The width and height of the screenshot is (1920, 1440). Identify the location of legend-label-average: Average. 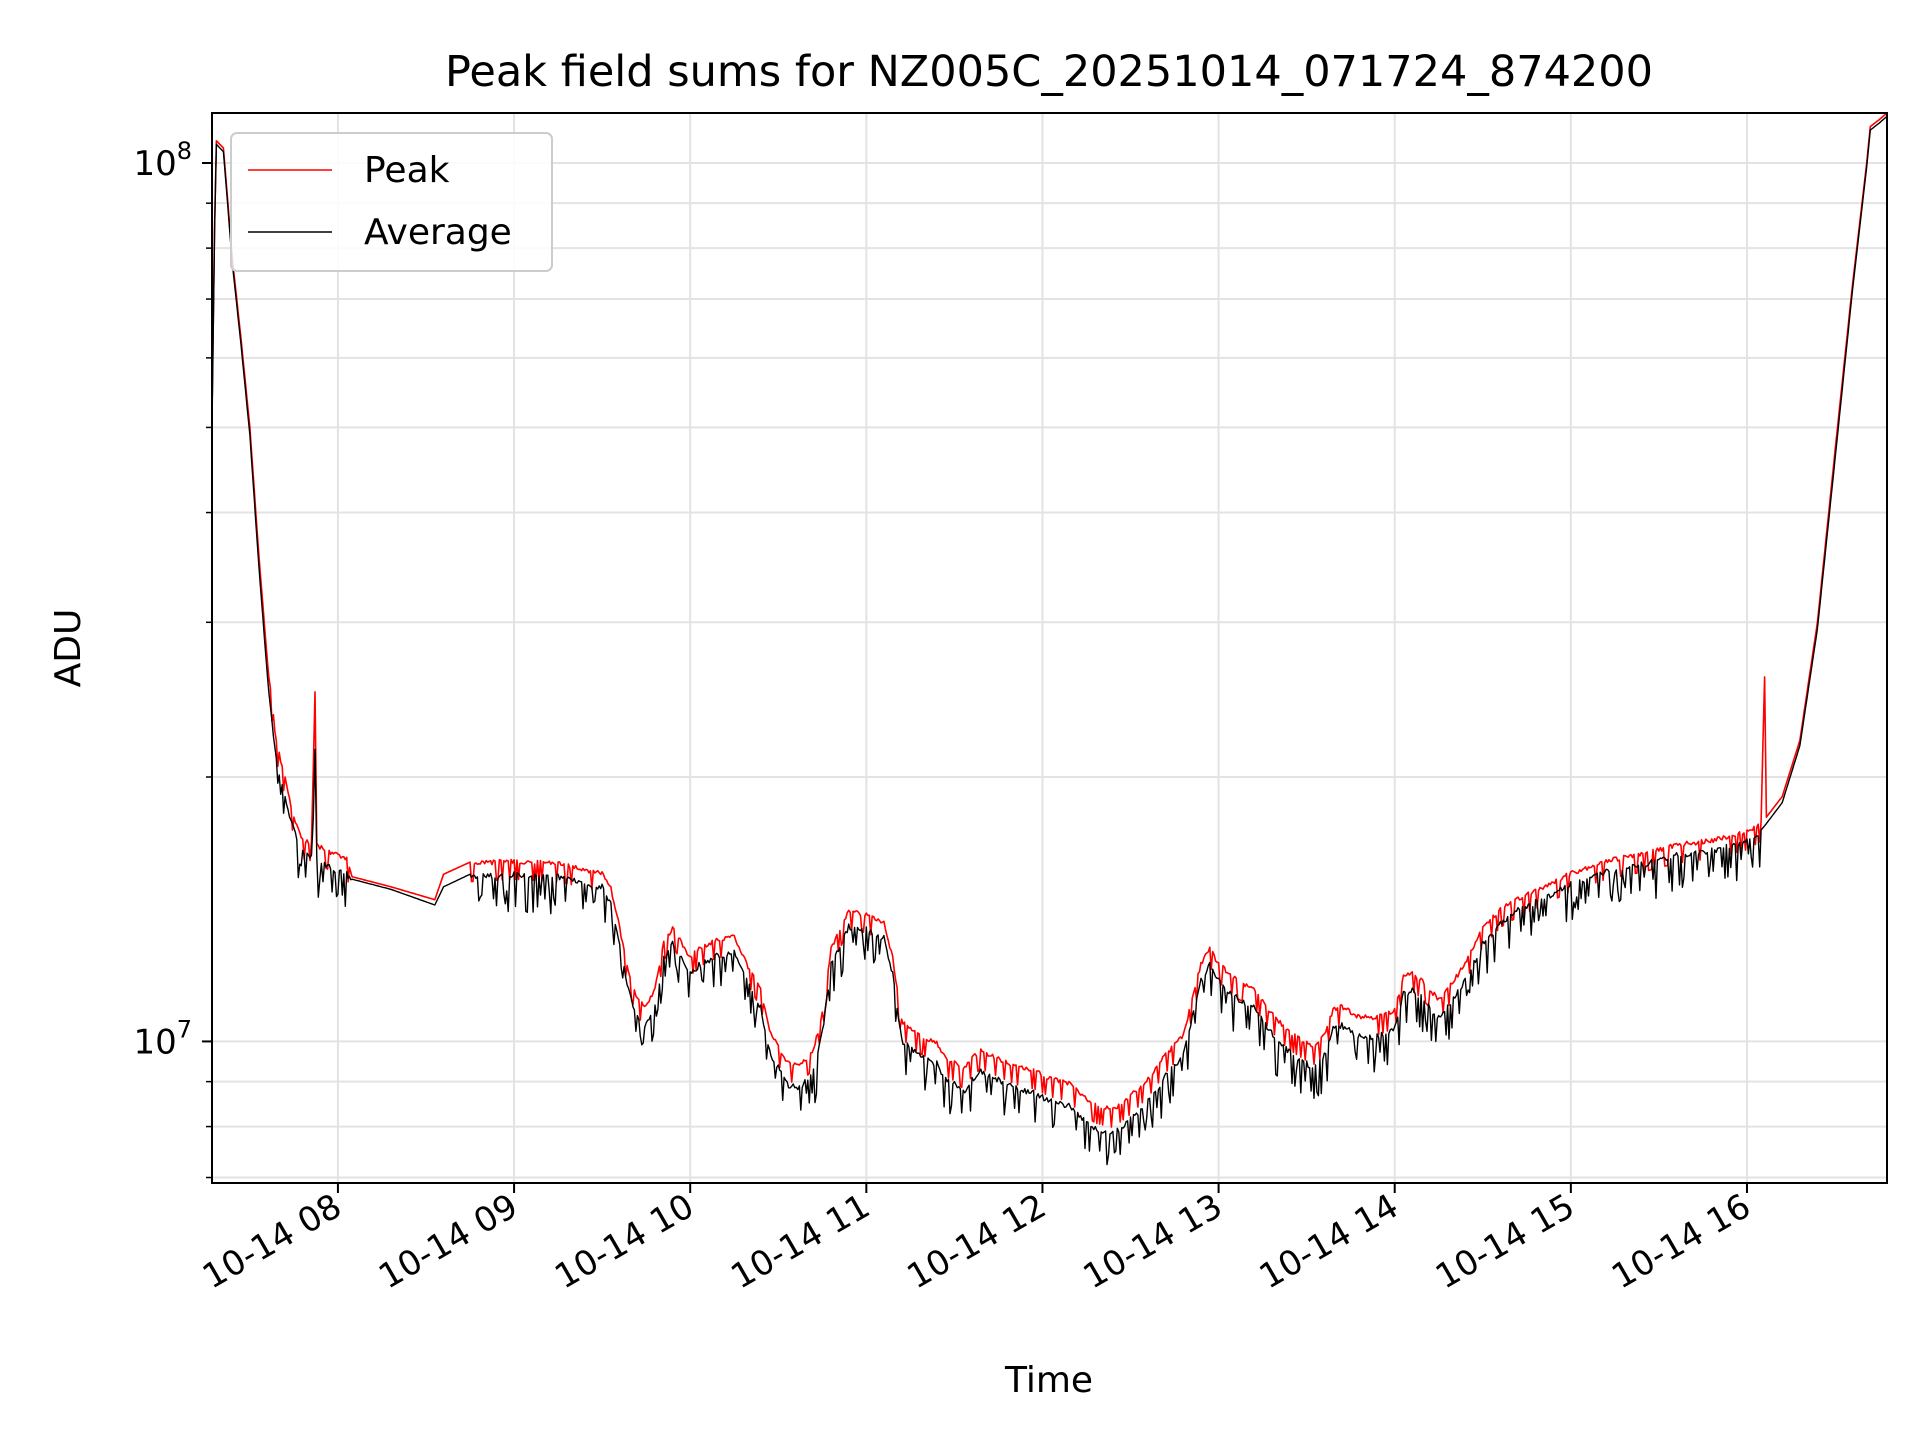
(438, 232).